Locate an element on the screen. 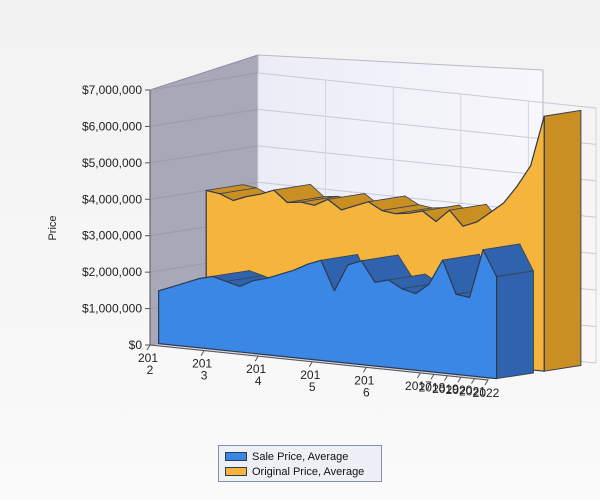 The width and height of the screenshot is (600, 500). x-tick-label: 201 5 is located at coordinates (310, 381).